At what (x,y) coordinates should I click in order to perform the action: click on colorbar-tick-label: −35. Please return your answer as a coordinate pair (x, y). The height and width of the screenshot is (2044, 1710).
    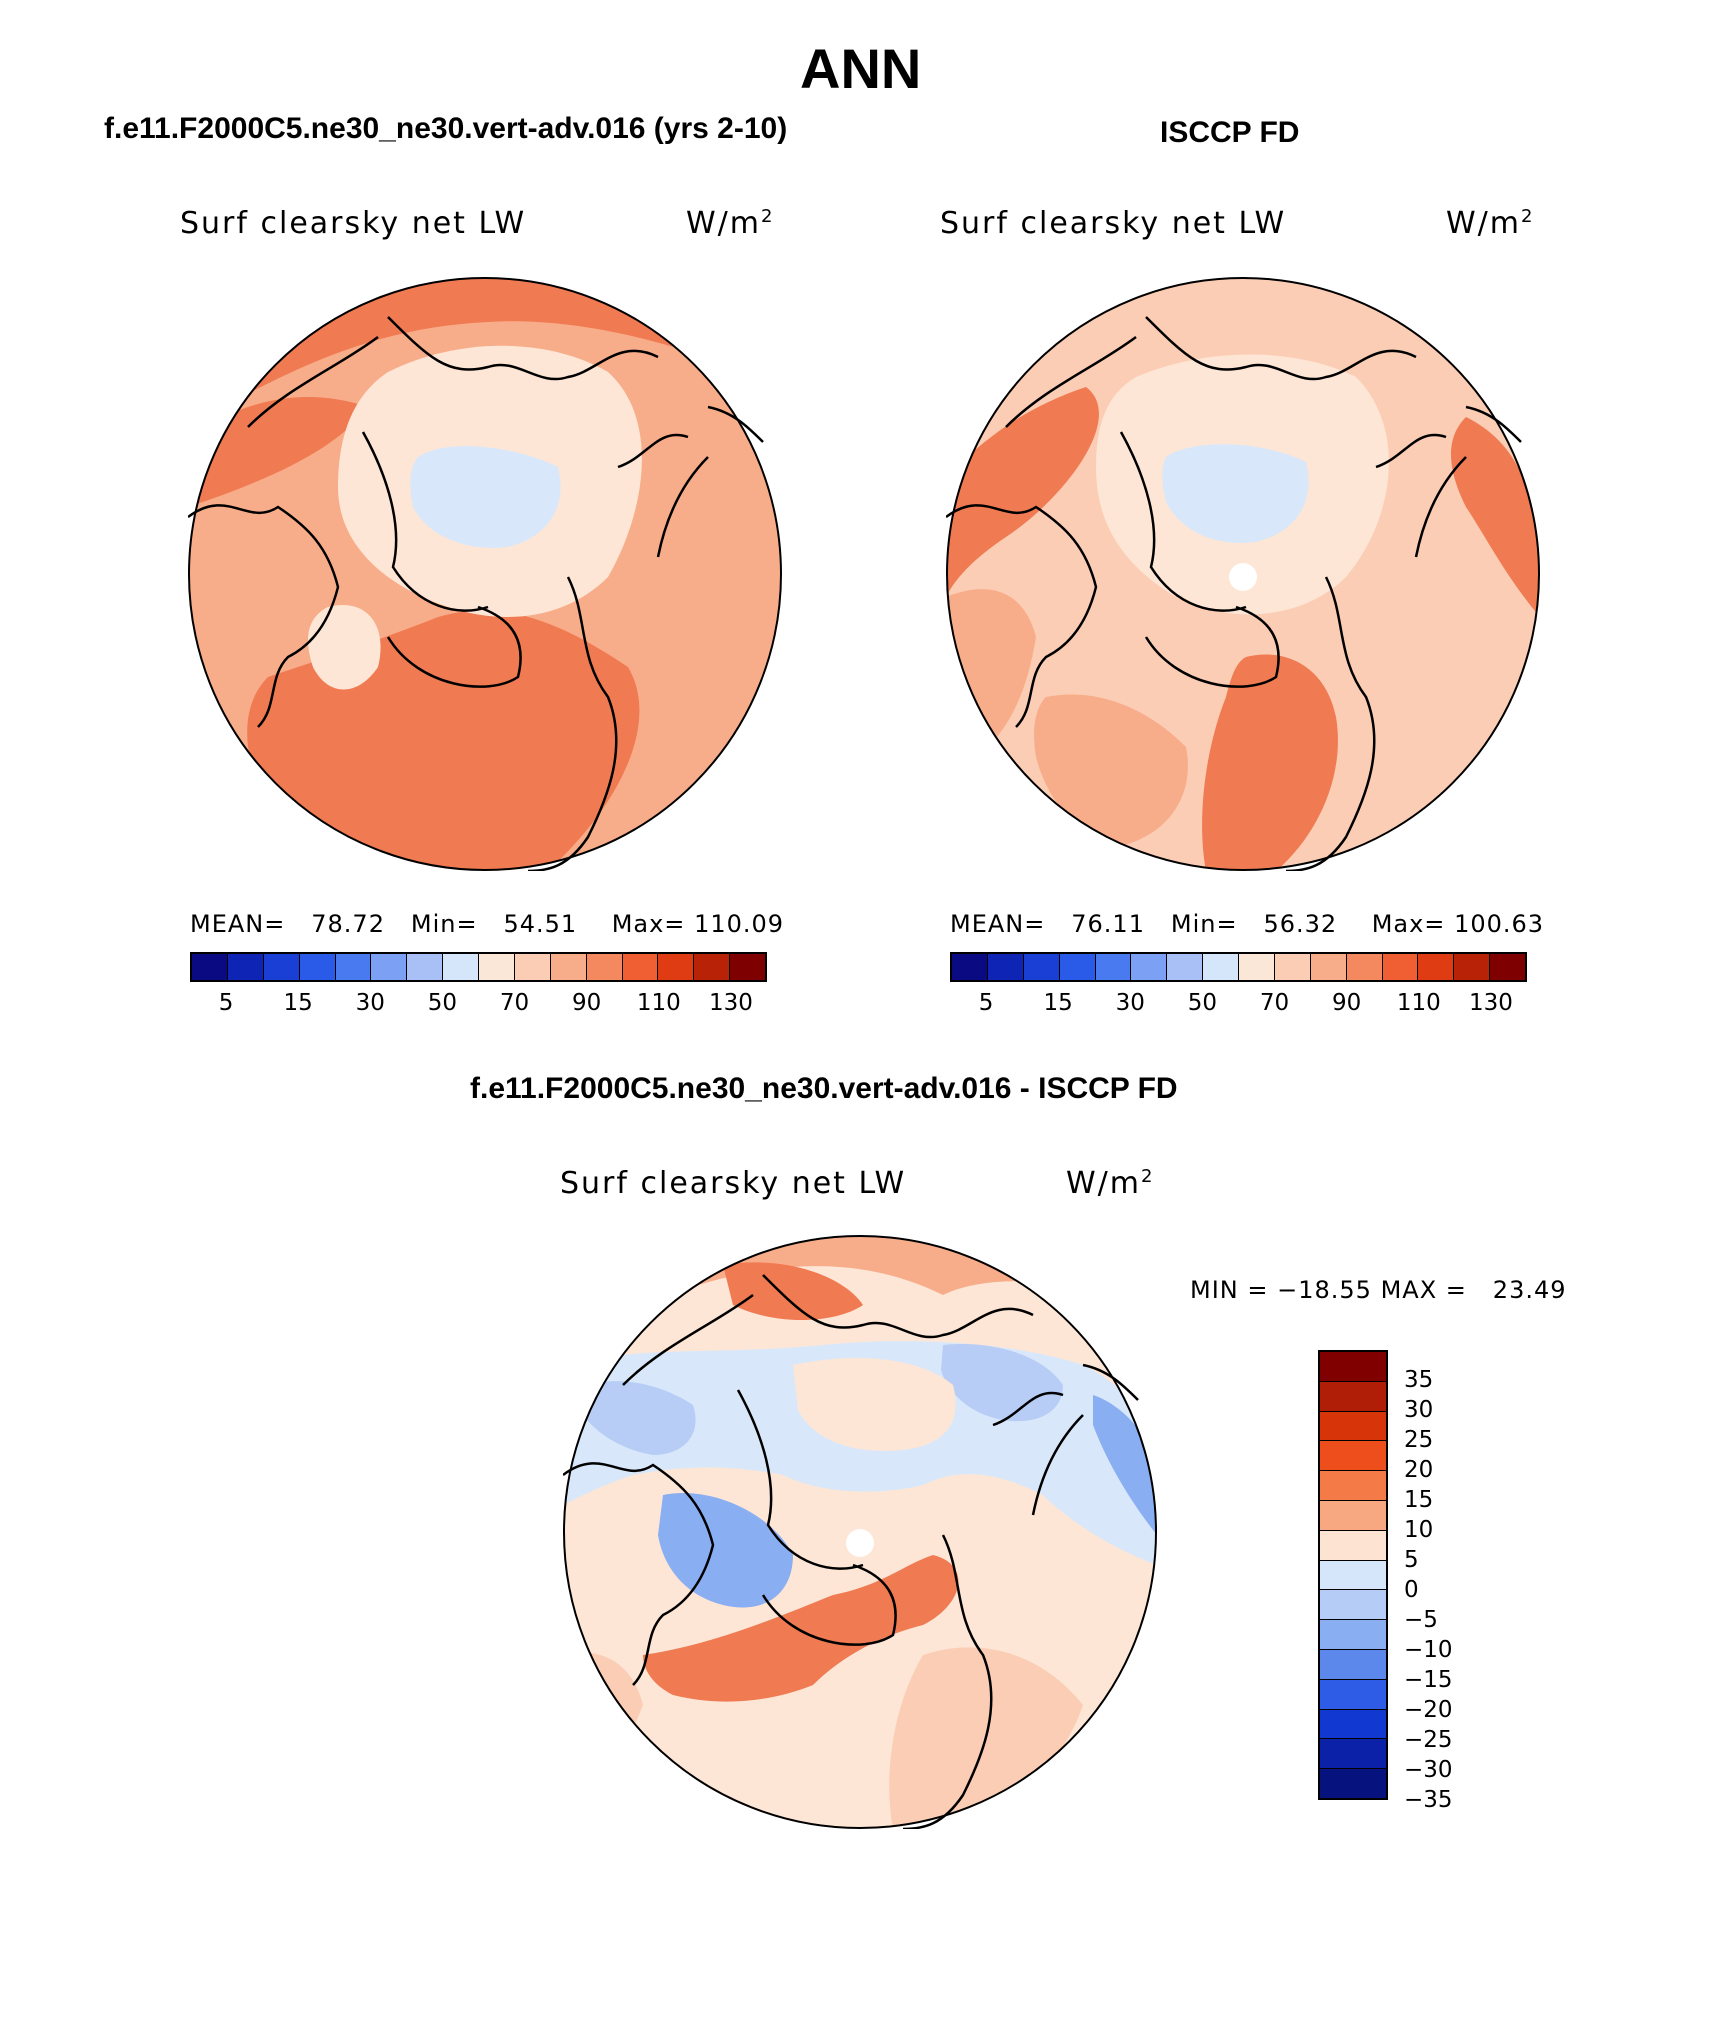
    Looking at the image, I should click on (1428, 1800).